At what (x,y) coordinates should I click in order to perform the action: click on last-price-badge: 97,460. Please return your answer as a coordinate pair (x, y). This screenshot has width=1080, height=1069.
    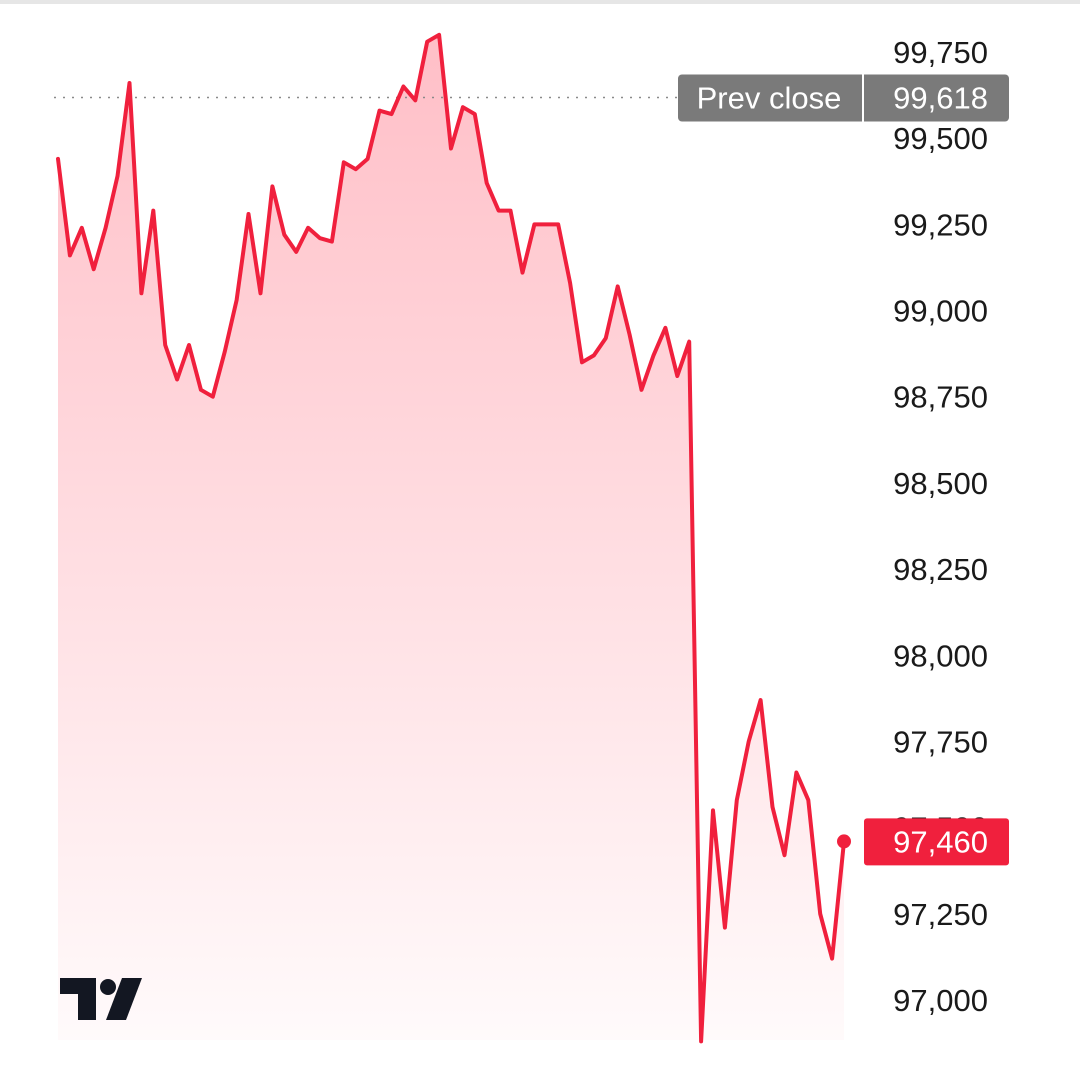
    Looking at the image, I should click on (936, 842).